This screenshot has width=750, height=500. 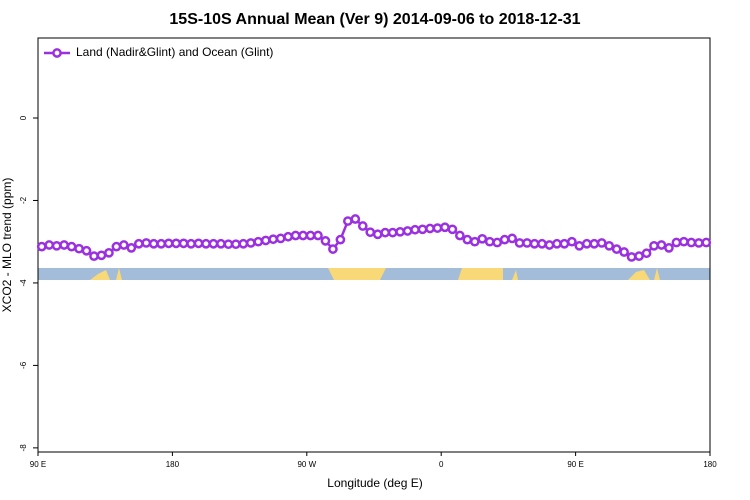 What do you see at coordinates (710, 464) in the screenshot?
I see `x-tick-label: 180` at bounding box center [710, 464].